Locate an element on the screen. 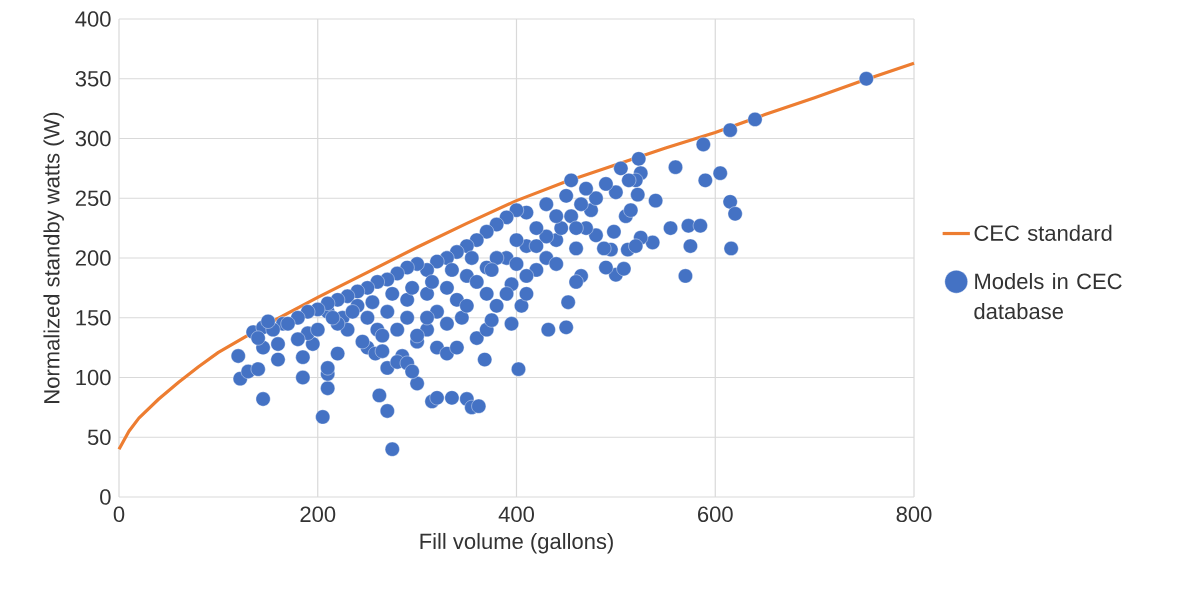  y-tick-label: 250 is located at coordinates (93, 198).